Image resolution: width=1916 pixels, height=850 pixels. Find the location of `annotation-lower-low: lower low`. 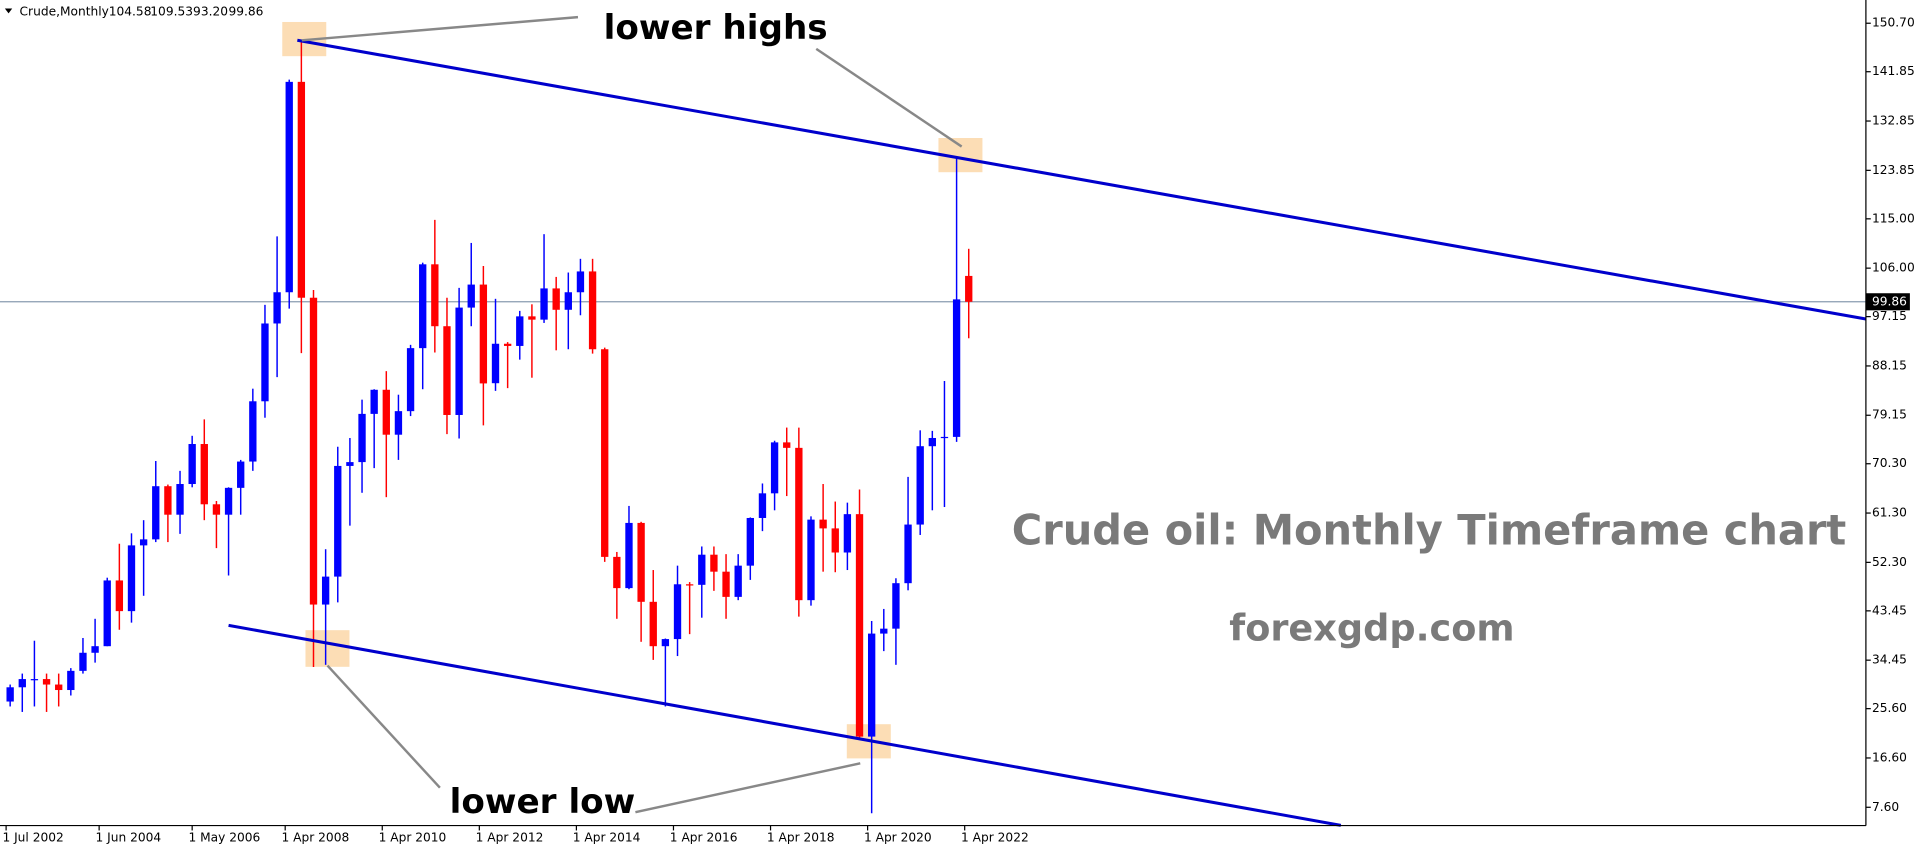

annotation-lower-low: lower low is located at coordinates (543, 802).